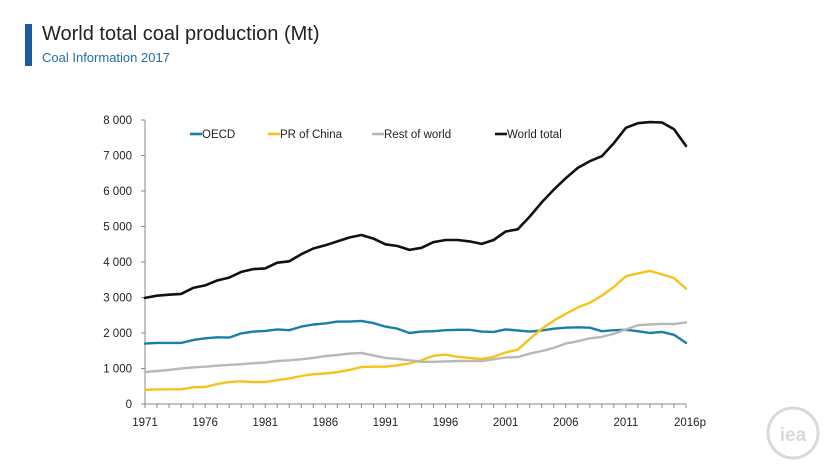 Image resolution: width=840 pixels, height=472 pixels. What do you see at coordinates (218, 135) in the screenshot?
I see `legend-label-oecd: OECD` at bounding box center [218, 135].